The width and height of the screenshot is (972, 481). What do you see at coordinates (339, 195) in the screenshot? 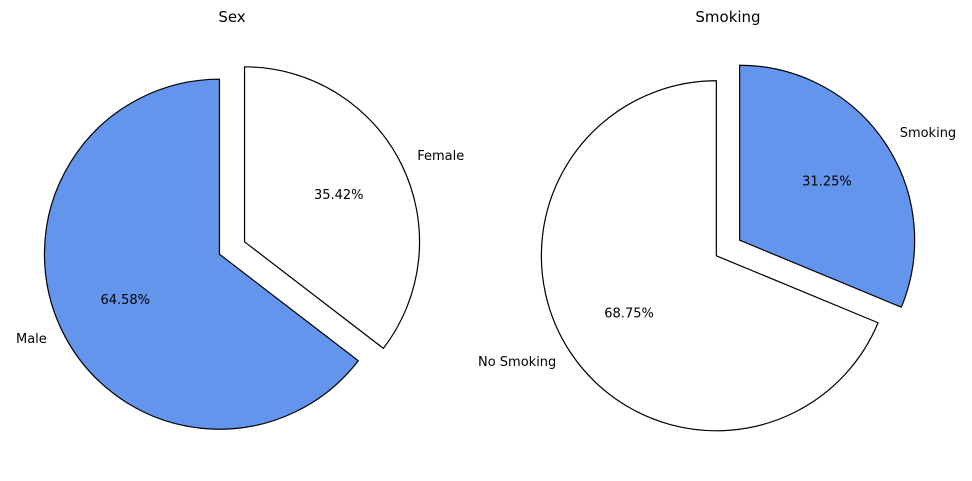
I see `pie-percent-female: 35.42%` at bounding box center [339, 195].